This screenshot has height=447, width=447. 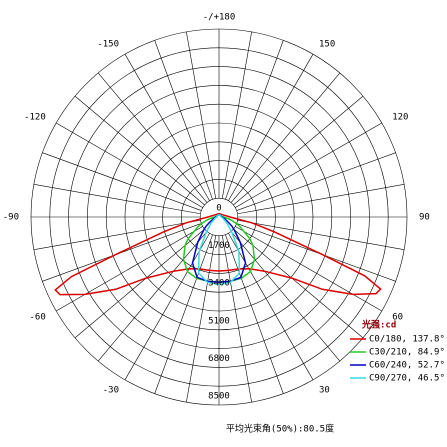 I want to click on r-tick-label: 5100, so click(x=219, y=321).